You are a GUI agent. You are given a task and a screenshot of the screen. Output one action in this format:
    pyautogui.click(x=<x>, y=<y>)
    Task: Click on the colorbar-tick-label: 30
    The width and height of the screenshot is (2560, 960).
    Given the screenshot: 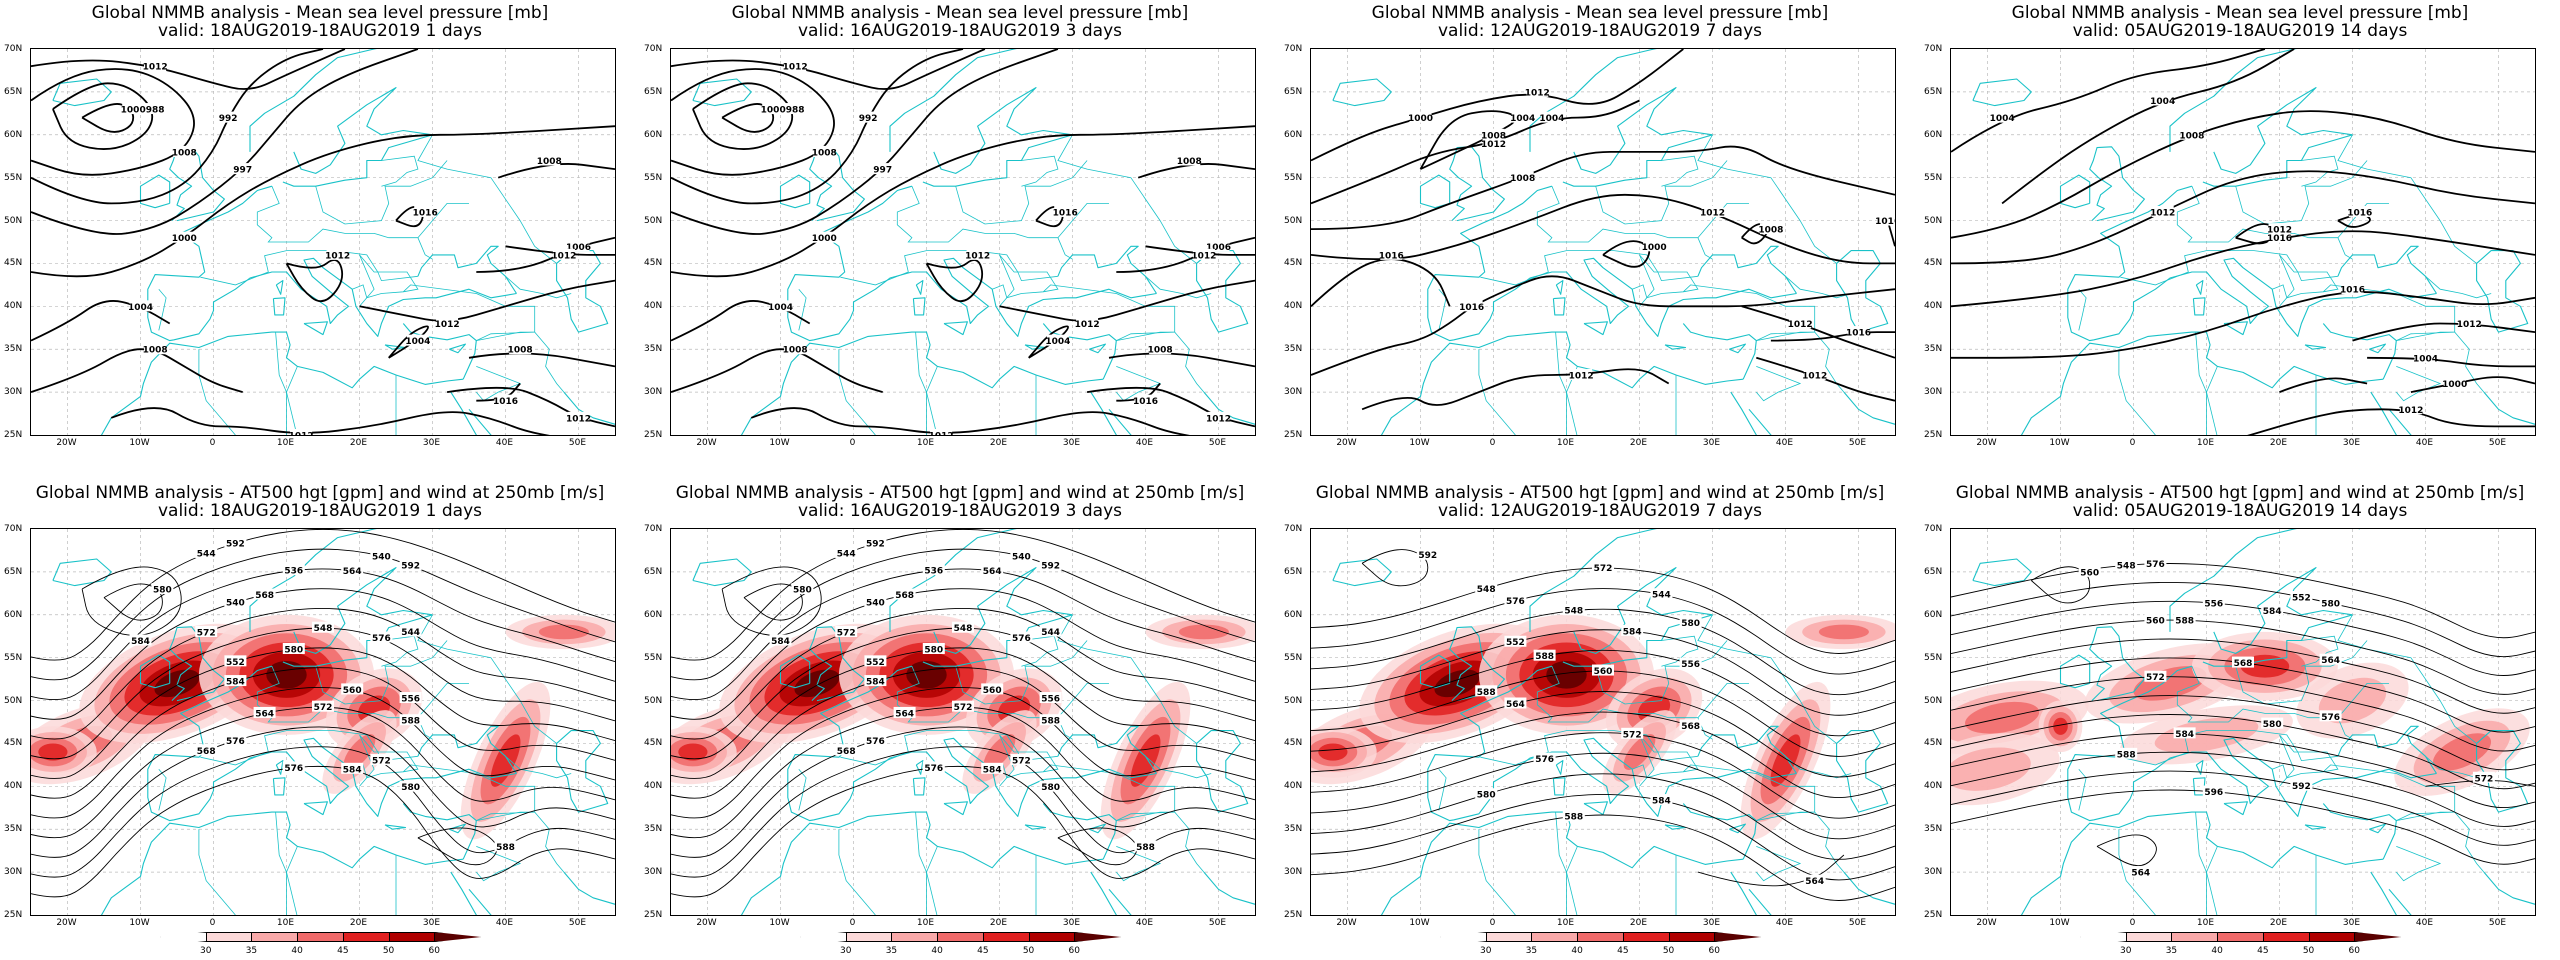 What is the action you would take?
    pyautogui.click(x=205, y=951)
    